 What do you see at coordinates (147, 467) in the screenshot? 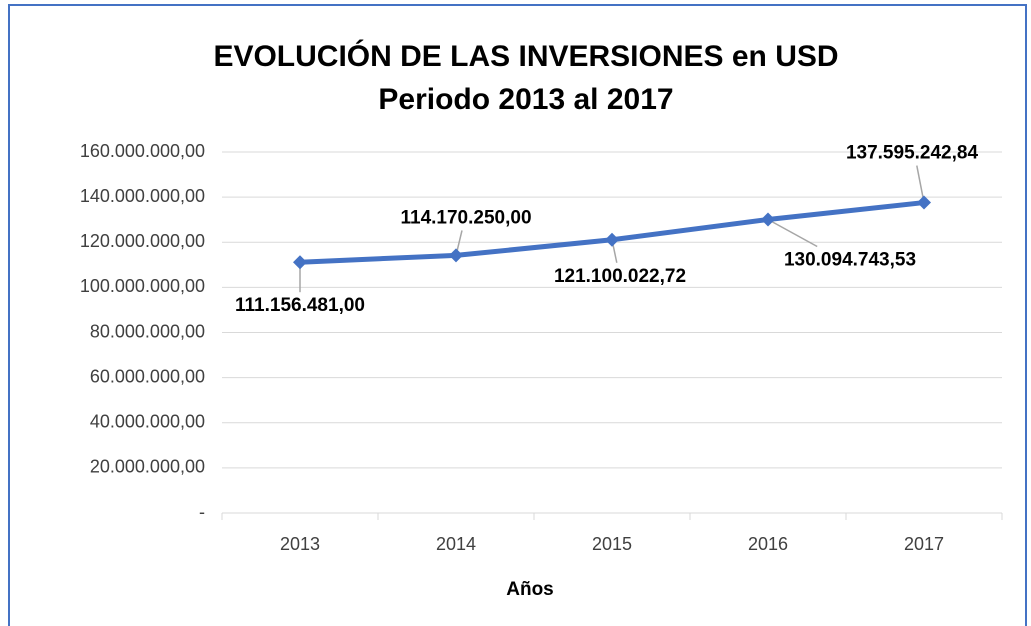
I see `y-tick-label: 20.000.000,00` at bounding box center [147, 467].